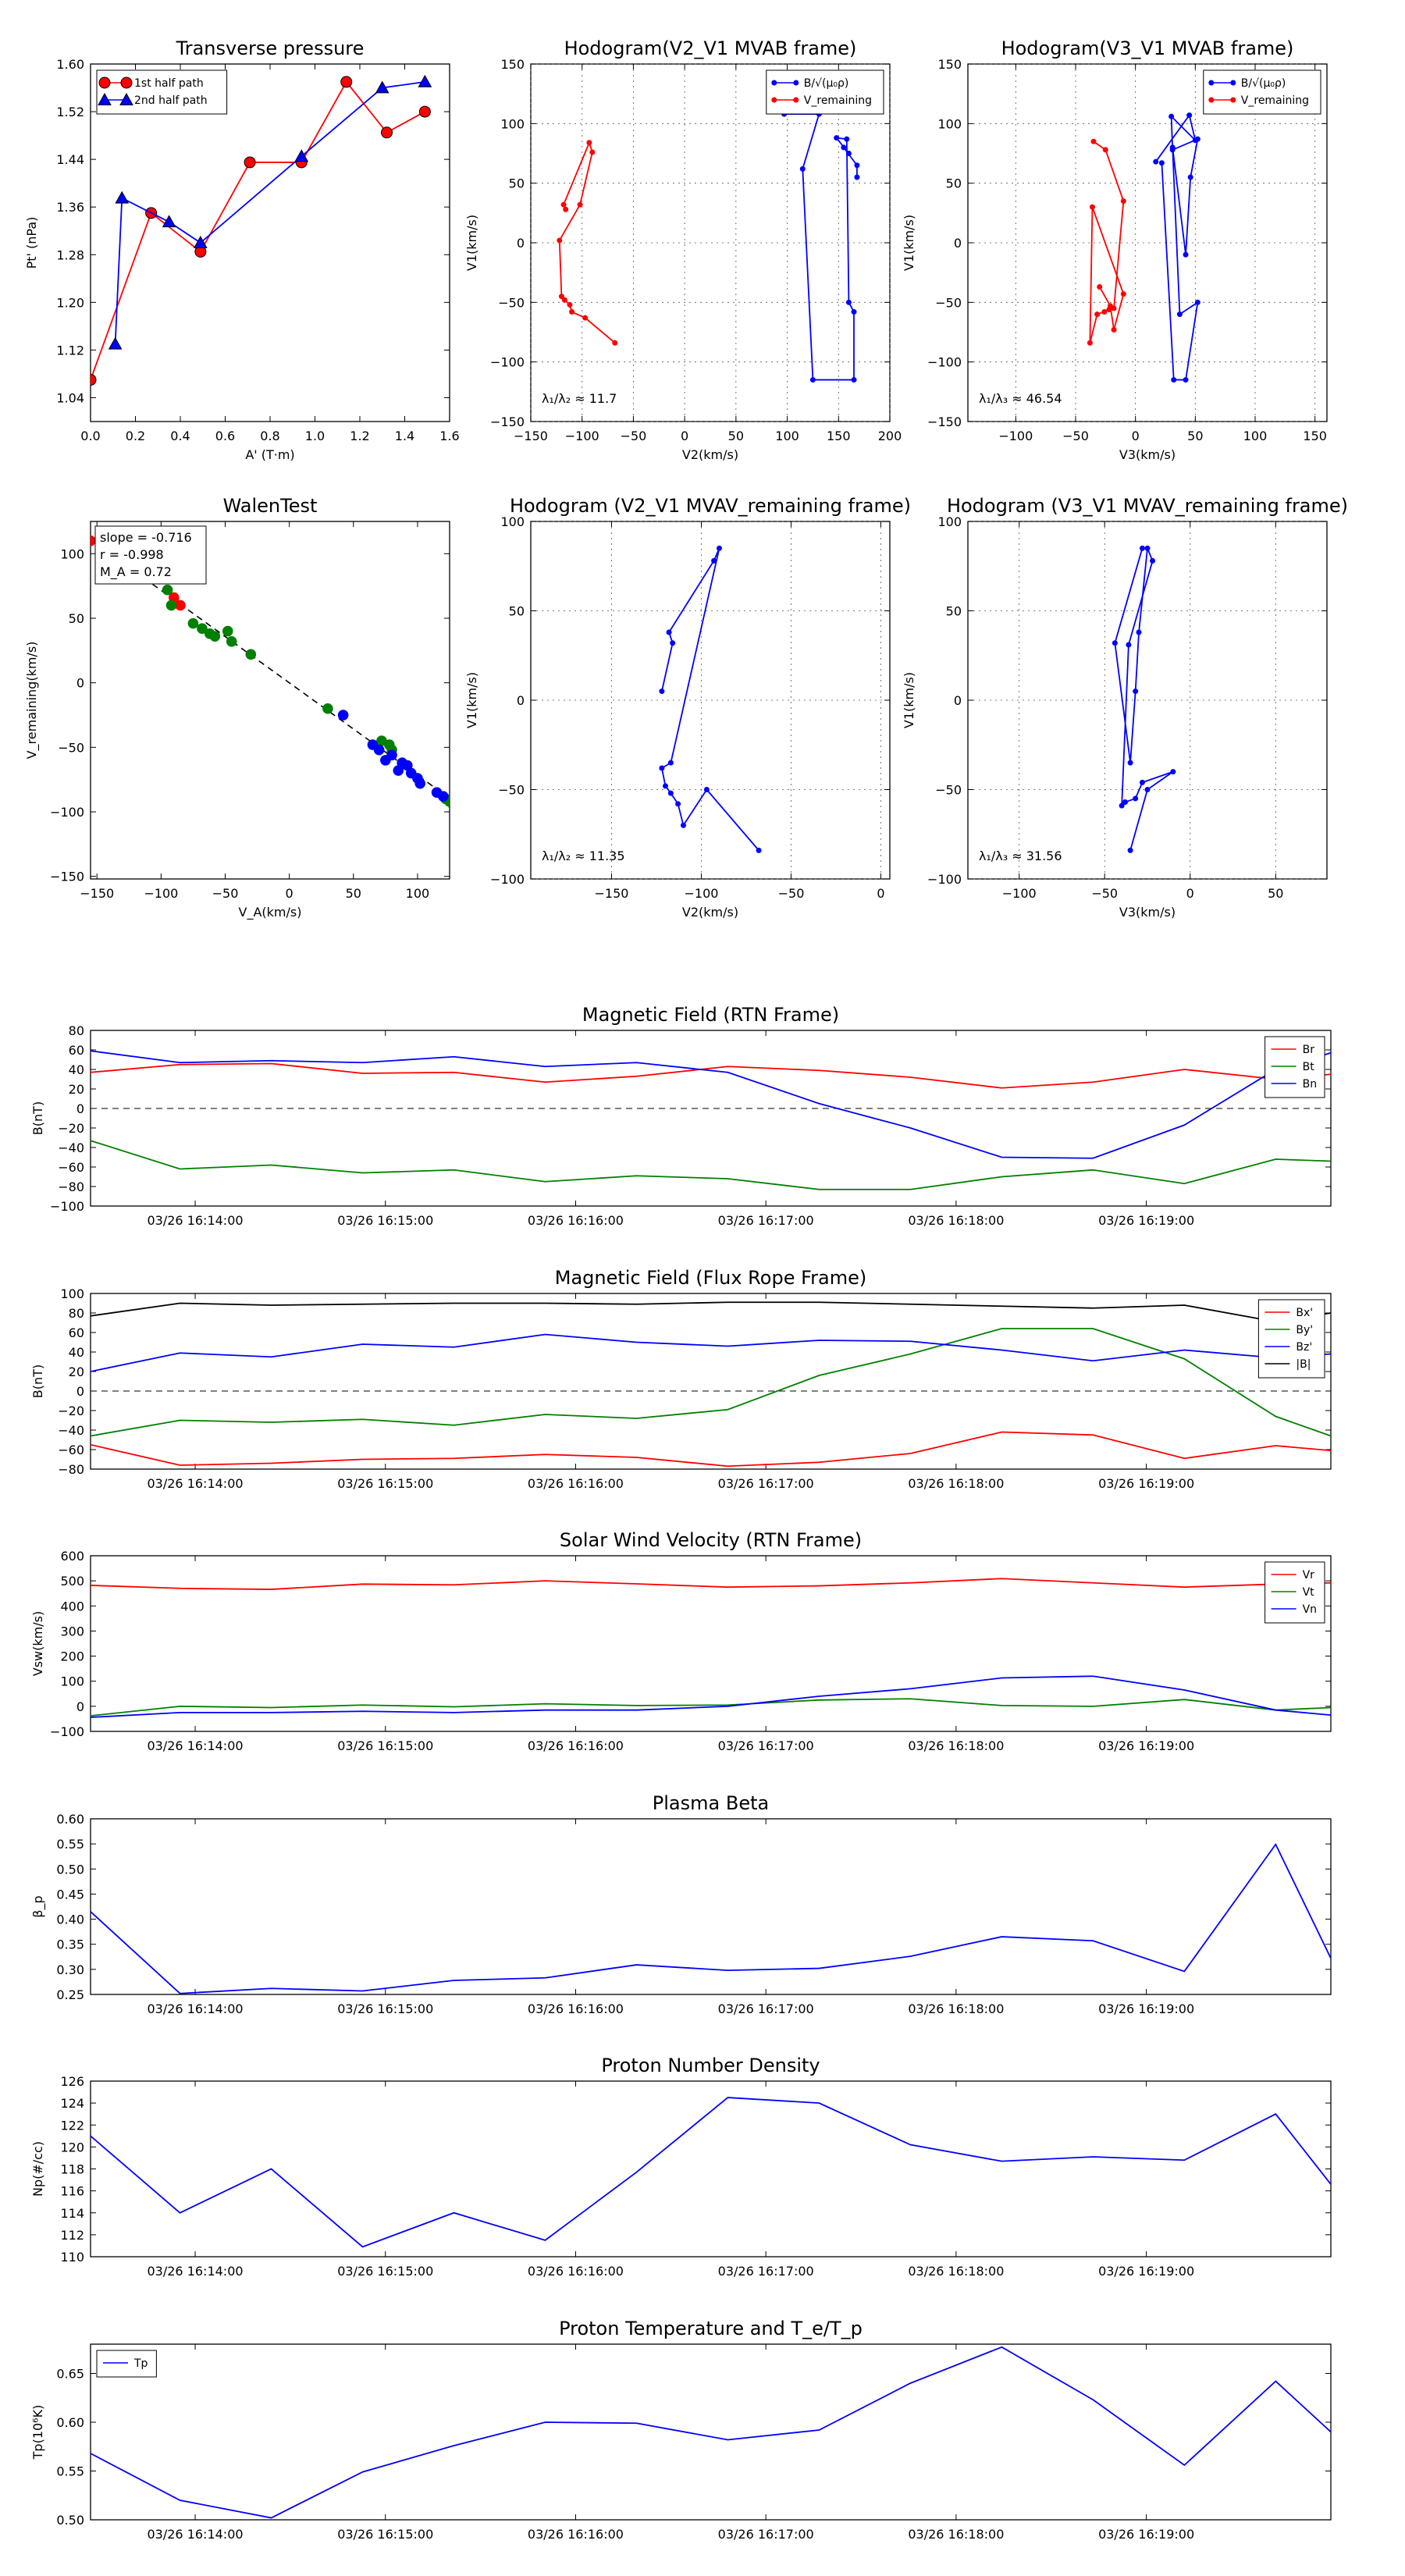 The height and width of the screenshot is (2576, 1405). I want to click on x-tick-label: 03/26 16:19:00, so click(1146, 1745).